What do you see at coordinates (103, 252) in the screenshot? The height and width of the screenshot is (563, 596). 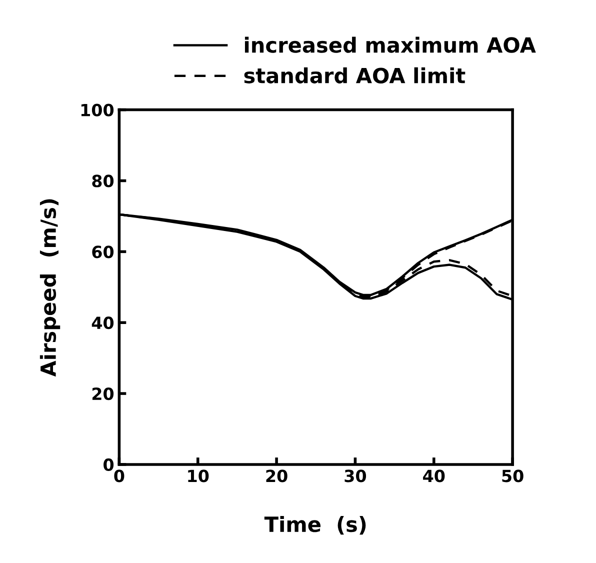 I see `y-tick-label: 60` at bounding box center [103, 252].